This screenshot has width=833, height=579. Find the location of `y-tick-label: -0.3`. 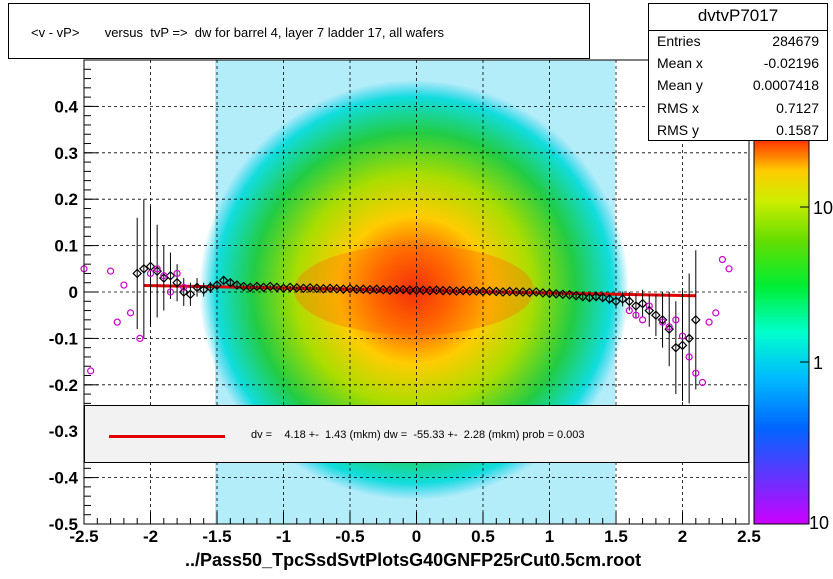

y-tick-label: -0.3 is located at coordinates (63, 431).